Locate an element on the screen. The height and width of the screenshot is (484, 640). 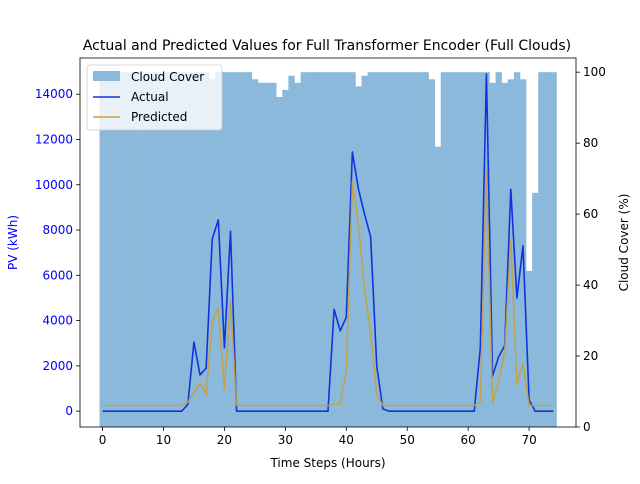
y-left-tick-label: 6000 is located at coordinates (57, 275).